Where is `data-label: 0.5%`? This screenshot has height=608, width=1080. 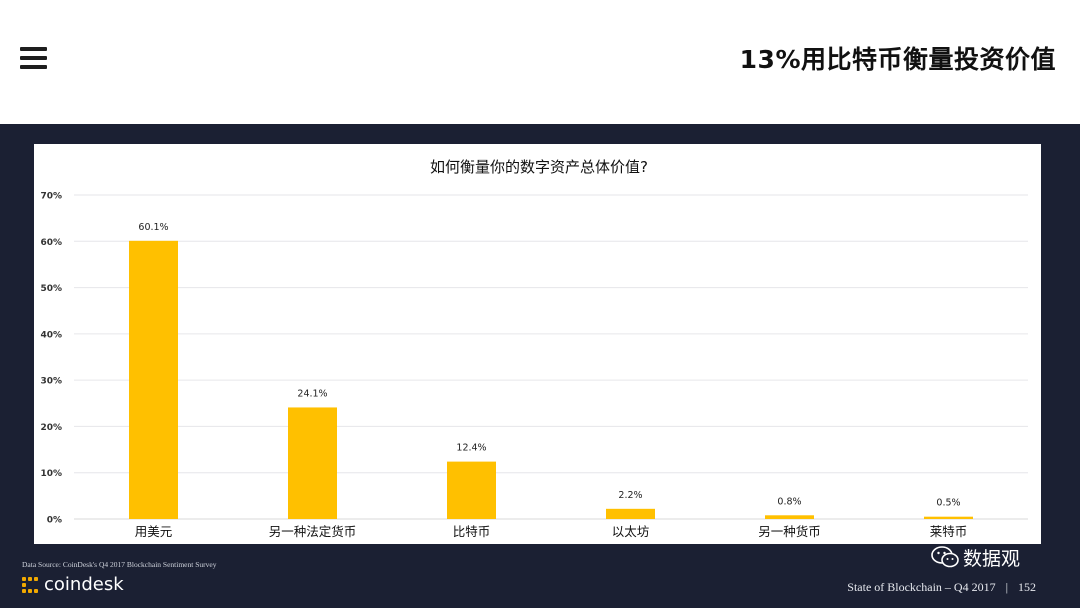
data-label: 0.5% is located at coordinates (948, 503).